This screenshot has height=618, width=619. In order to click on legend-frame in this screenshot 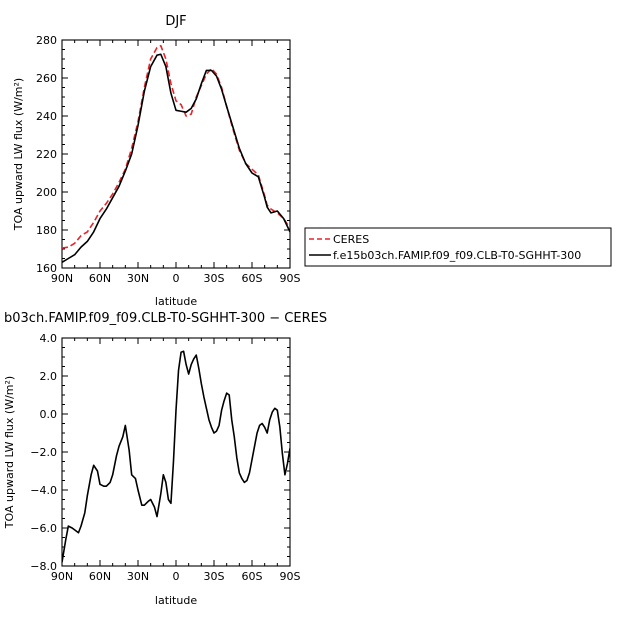, I will do `click(458, 247)`.